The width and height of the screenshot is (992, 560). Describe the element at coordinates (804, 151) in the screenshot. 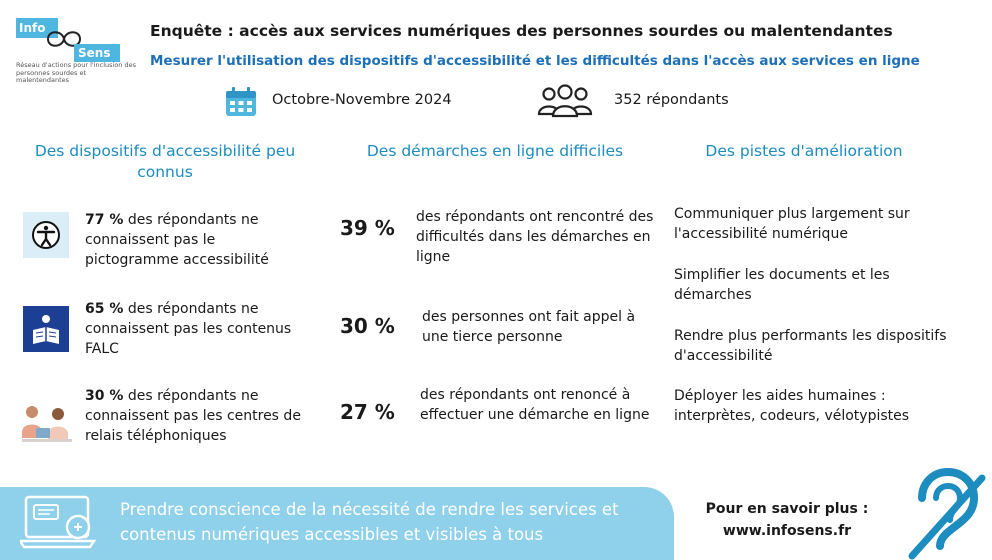

I see `heading-improvements: Des pistes d'amélioration` at that location.